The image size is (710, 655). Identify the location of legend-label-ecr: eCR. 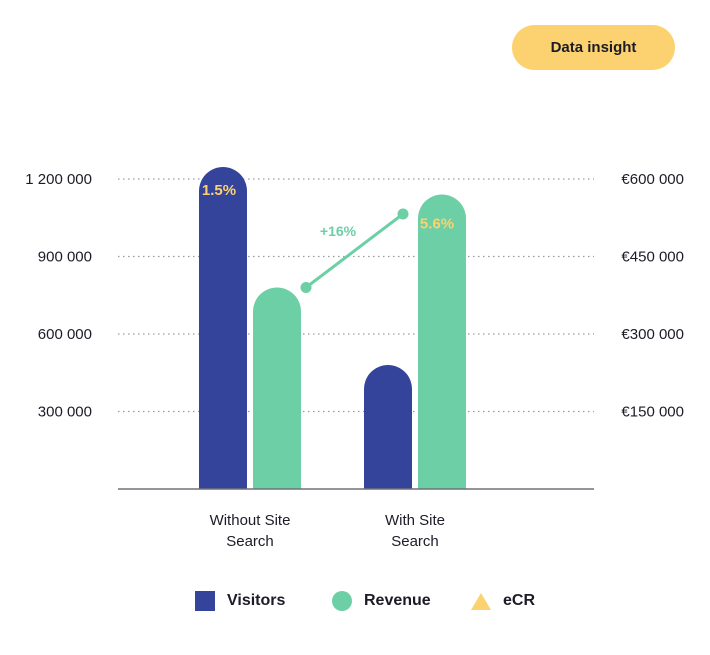
(519, 600).